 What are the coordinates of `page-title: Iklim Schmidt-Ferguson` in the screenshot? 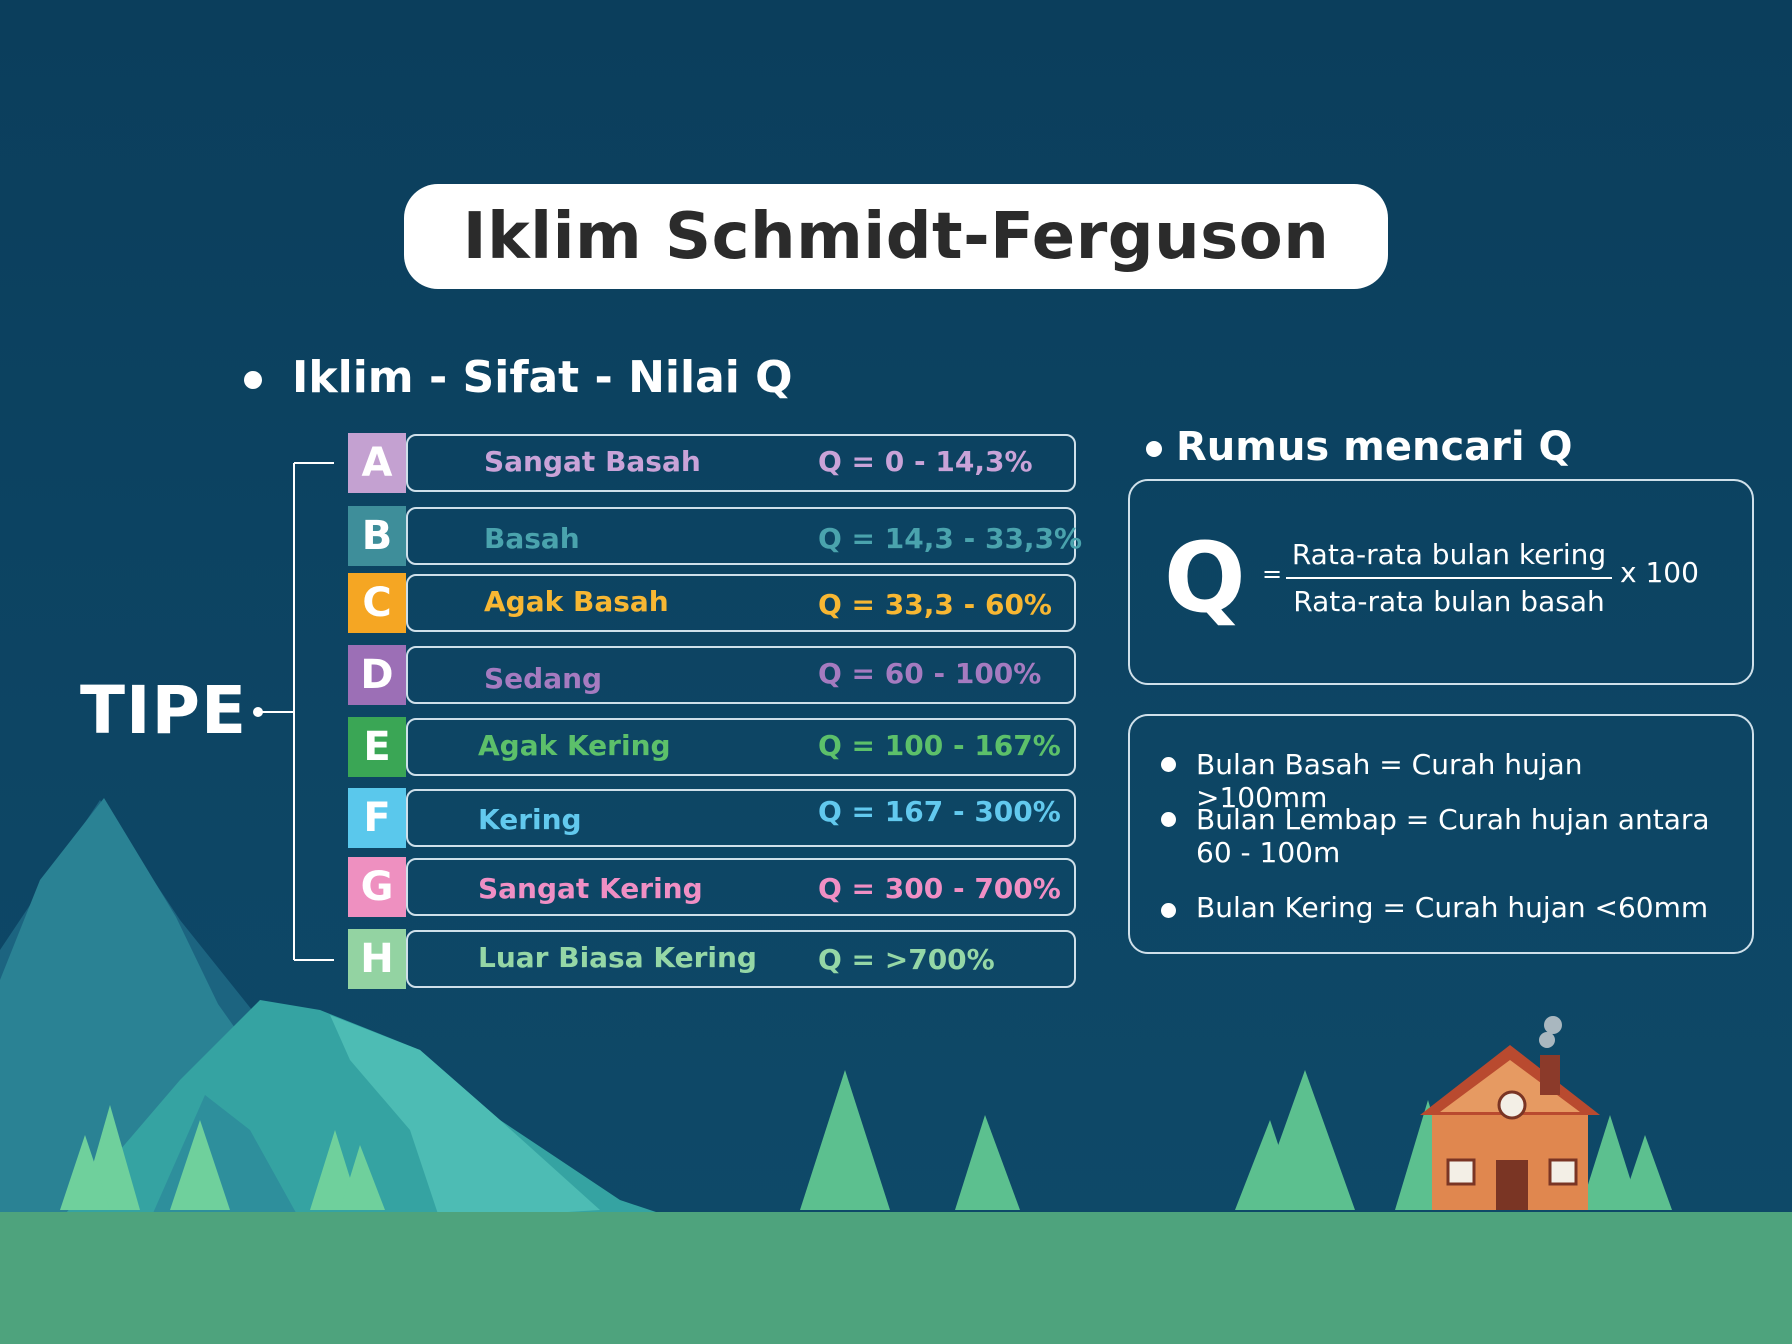 It's located at (896, 236).